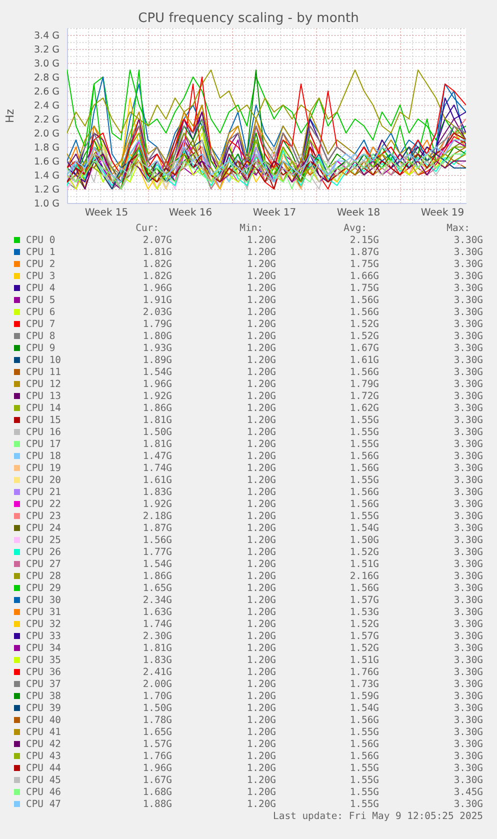 This screenshot has height=839, width=497. I want to click on text: 1.80G, so click(157, 336).